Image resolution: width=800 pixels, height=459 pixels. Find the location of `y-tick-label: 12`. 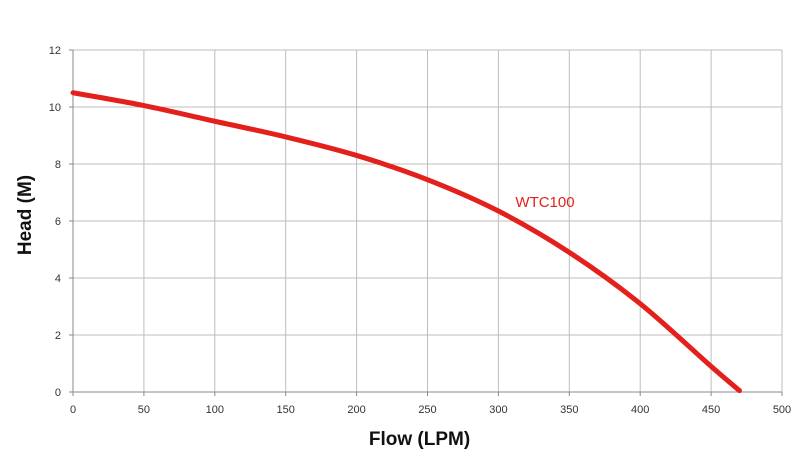

y-tick-label: 12 is located at coordinates (55, 51).